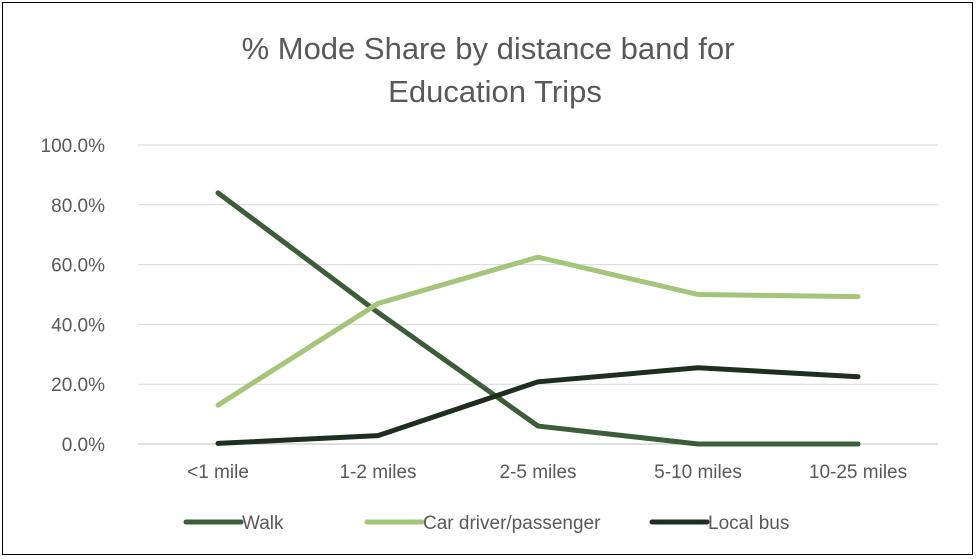 The image size is (977, 559). Describe the element at coordinates (488, 48) in the screenshot. I see `chart-title-line-1: % Mode Share by distance band for` at that location.